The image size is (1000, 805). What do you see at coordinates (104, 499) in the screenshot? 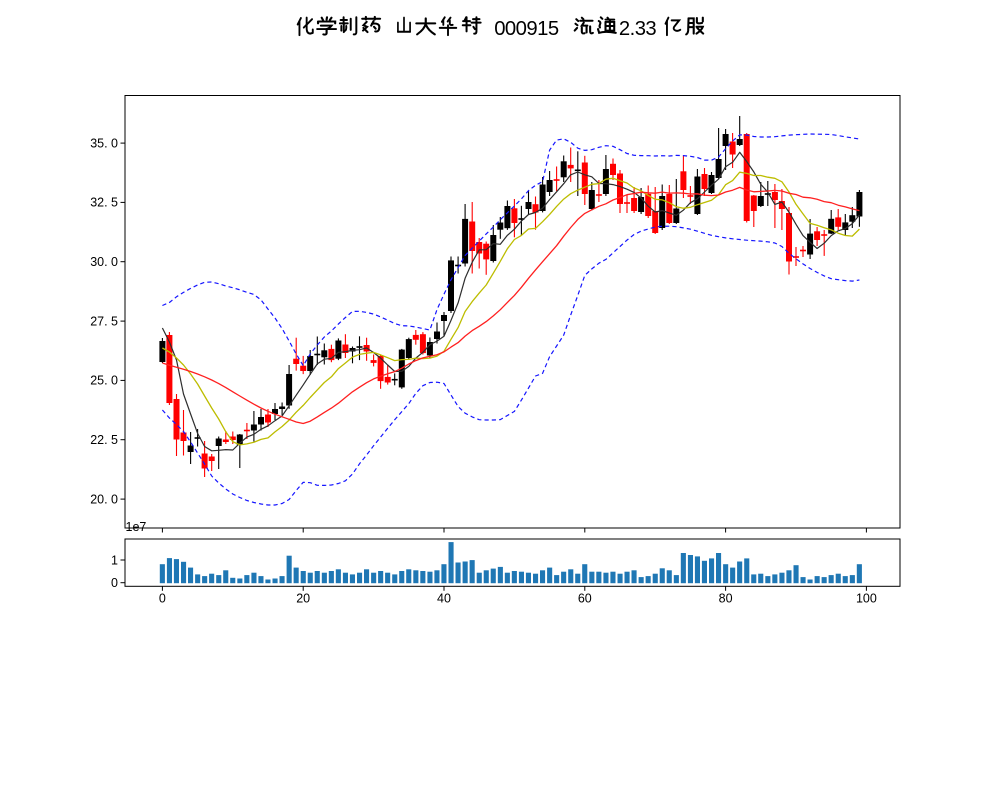
I see `svg-text: 20. 0` at bounding box center [104, 499].